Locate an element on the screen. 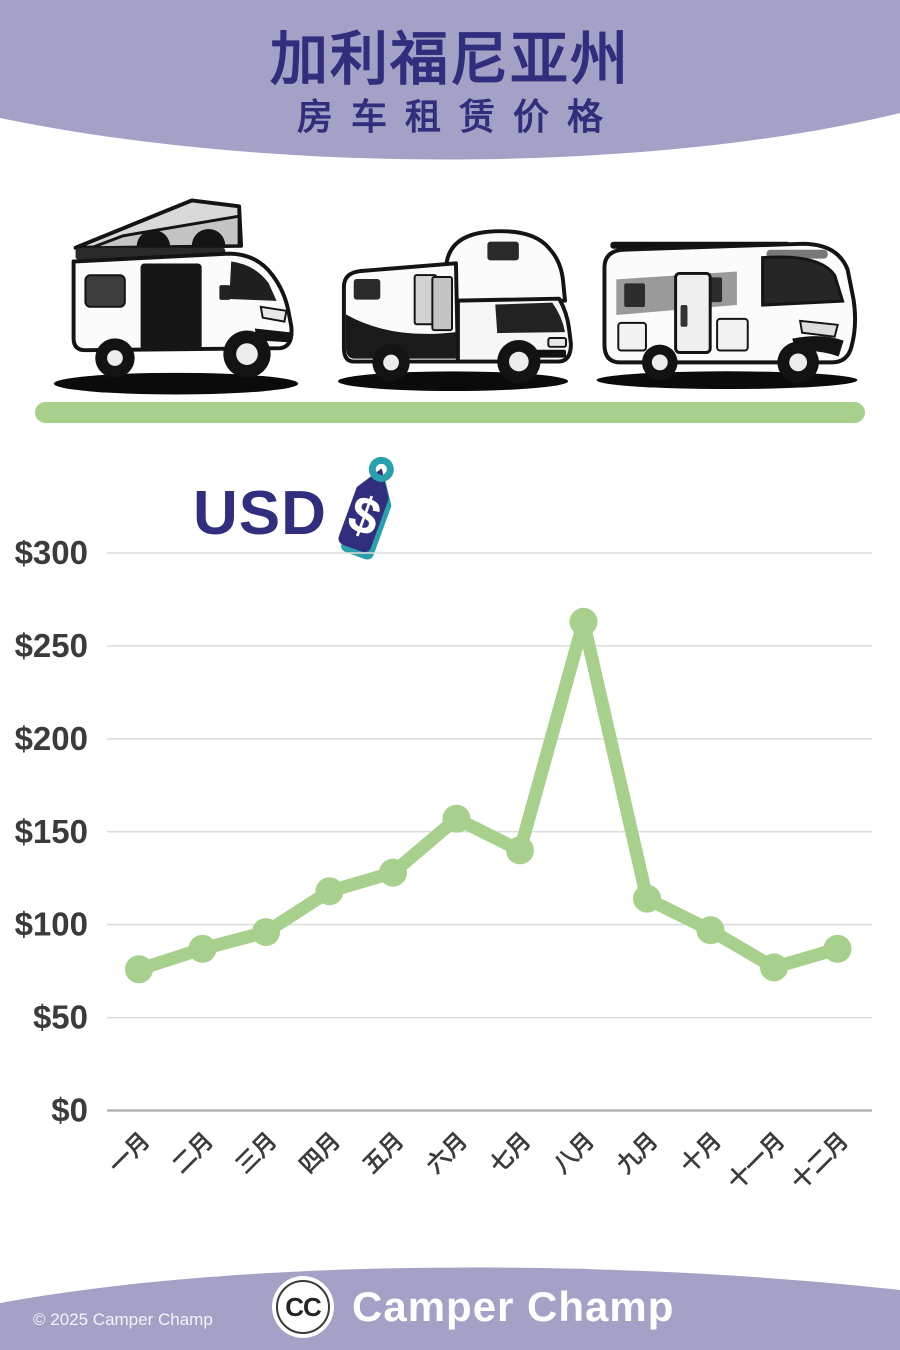  svg-text: 四月 is located at coordinates (319, 1152).